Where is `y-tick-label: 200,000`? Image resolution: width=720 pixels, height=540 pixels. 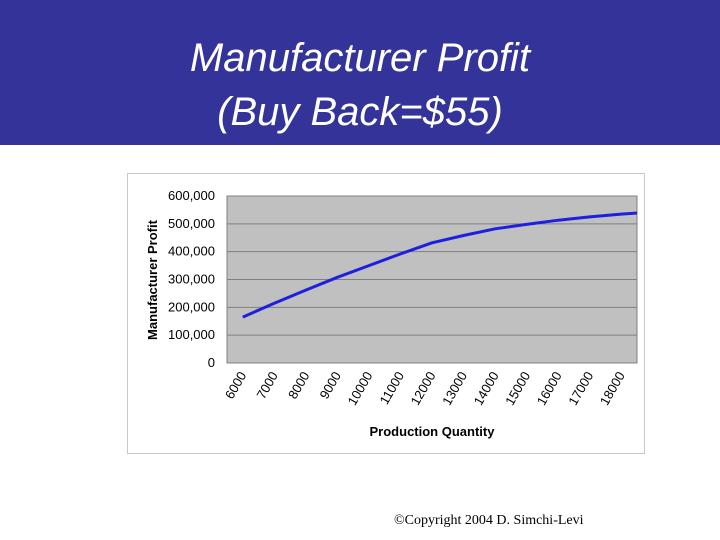
y-tick-label: 200,000 is located at coordinates (191, 306).